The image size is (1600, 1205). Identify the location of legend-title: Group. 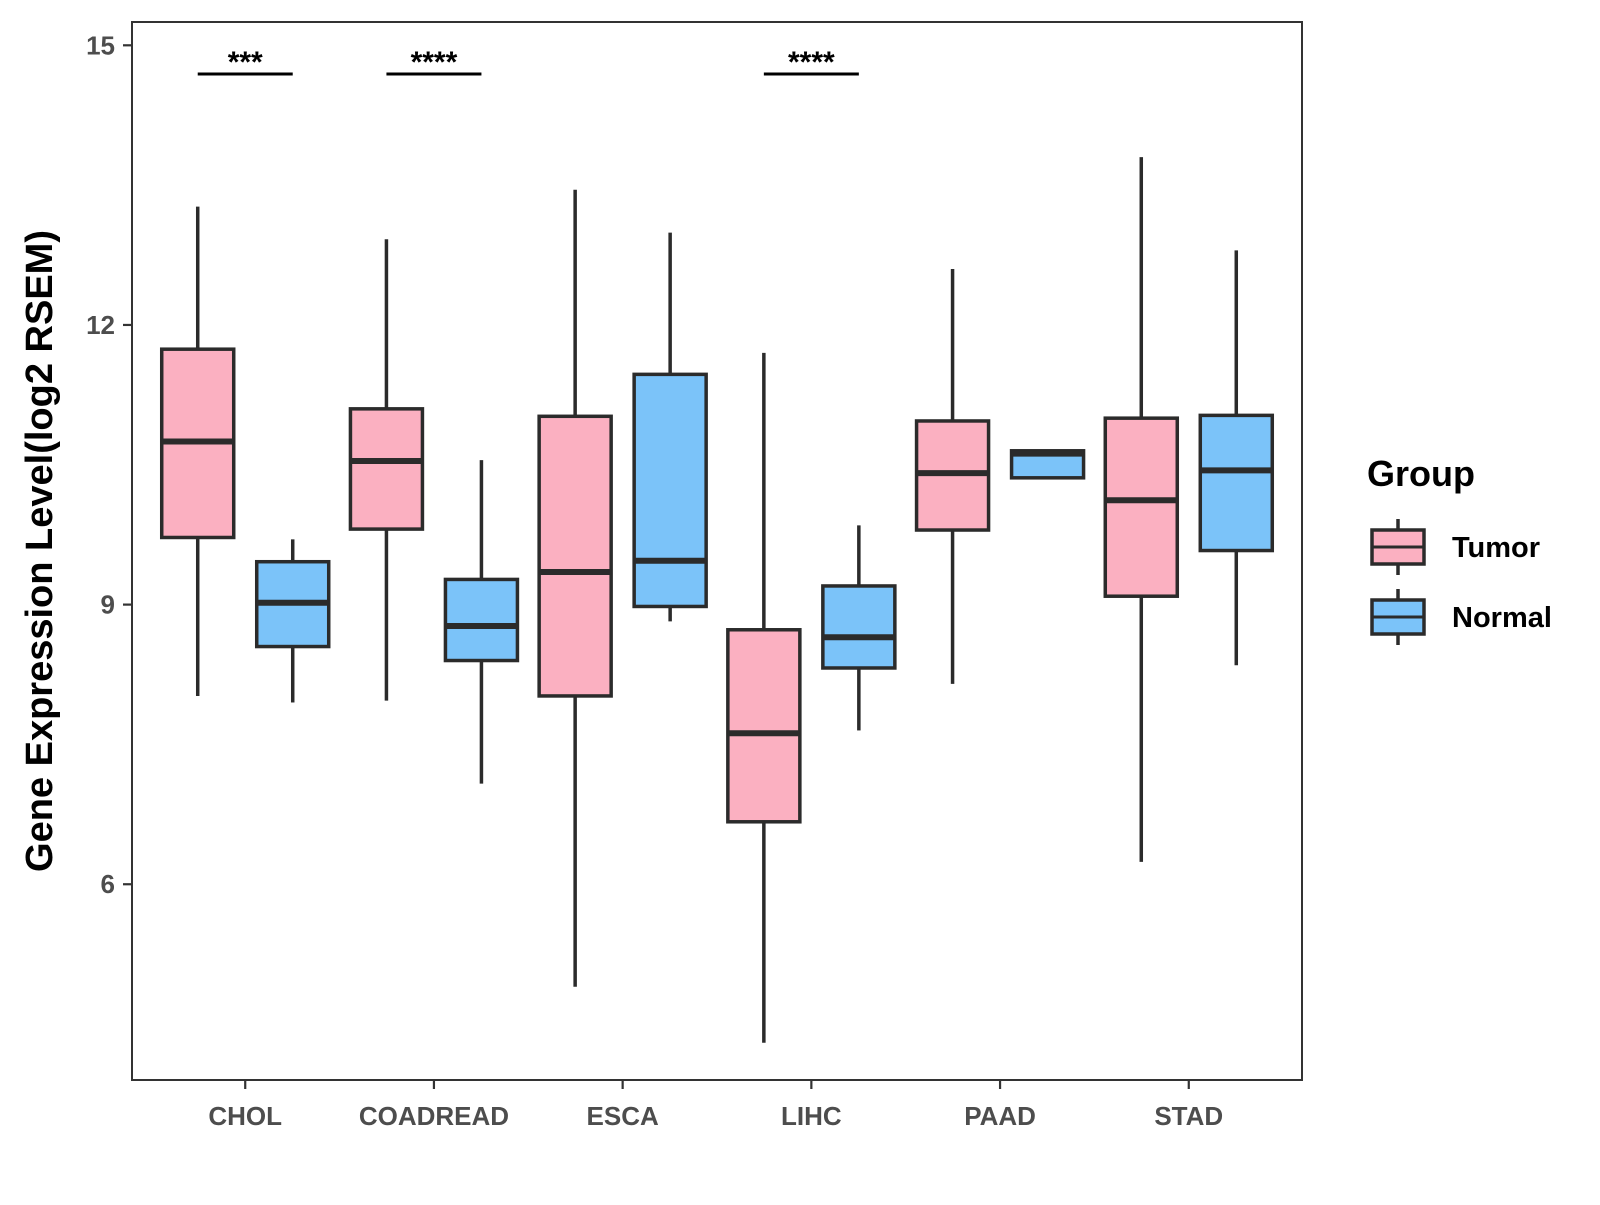
(1421, 473).